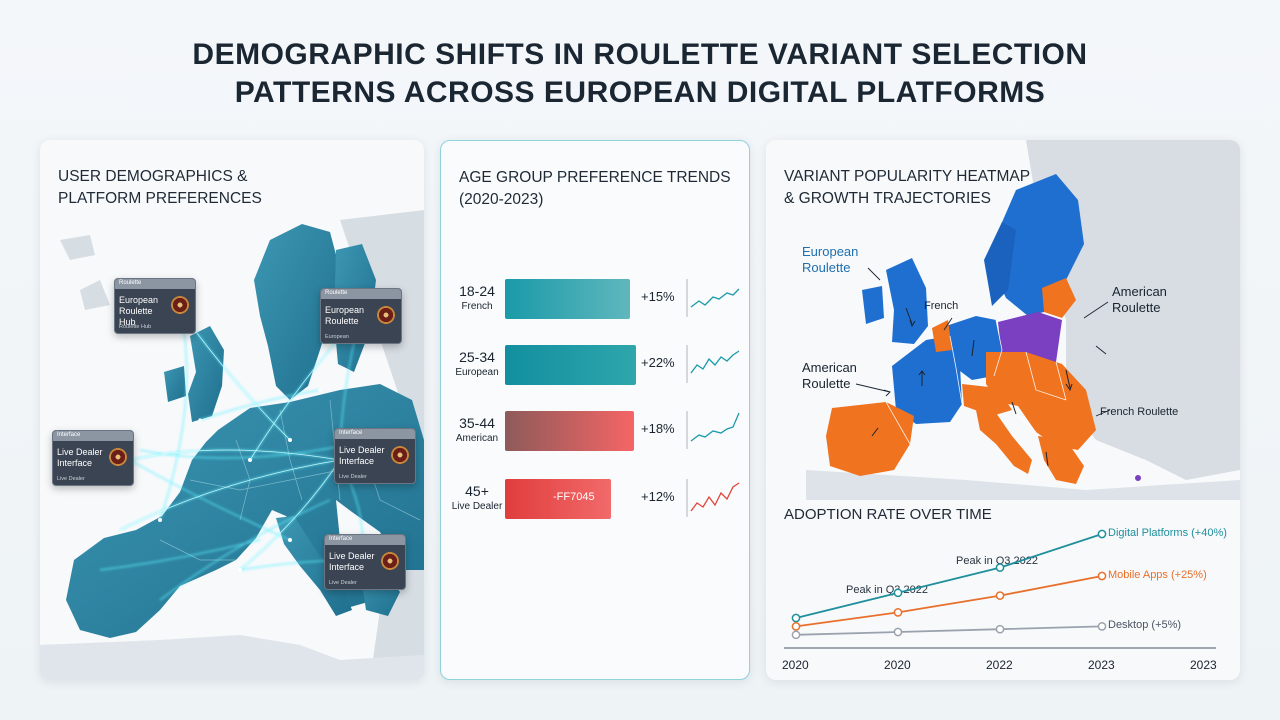 The height and width of the screenshot is (720, 1280). I want to click on change-percent: +15%, so click(658, 296).